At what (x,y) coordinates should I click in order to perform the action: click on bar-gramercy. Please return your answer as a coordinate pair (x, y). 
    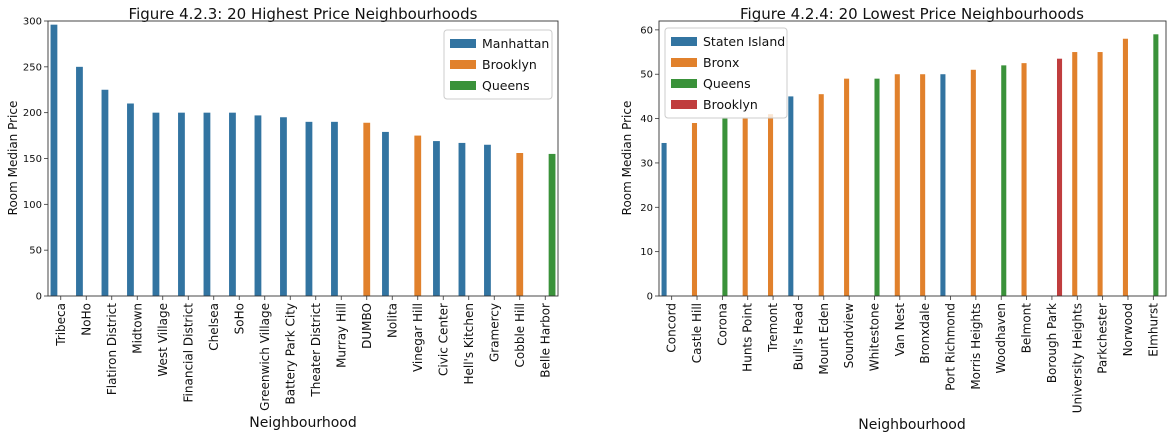
    Looking at the image, I should click on (487, 220).